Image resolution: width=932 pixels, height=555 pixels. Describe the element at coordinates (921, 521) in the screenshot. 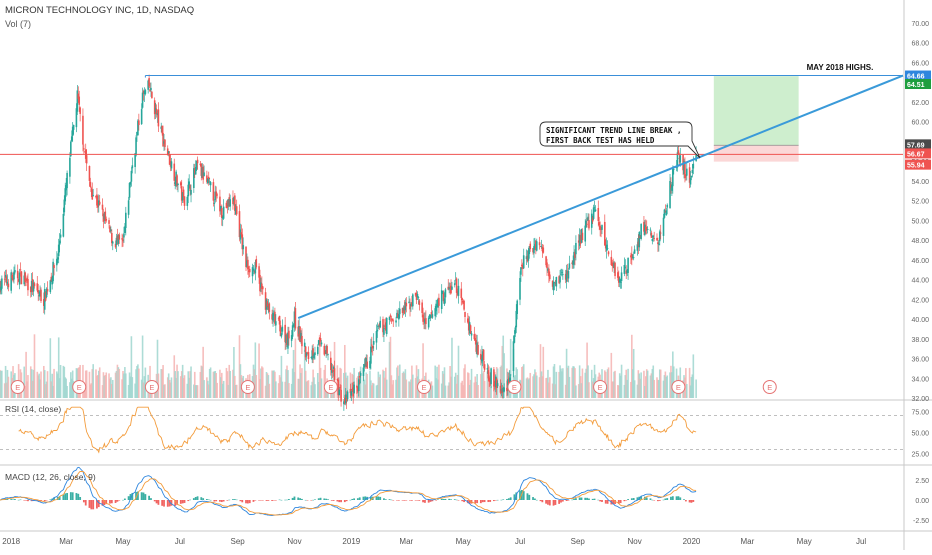

I see `macd-tick-label: -2.50` at that location.